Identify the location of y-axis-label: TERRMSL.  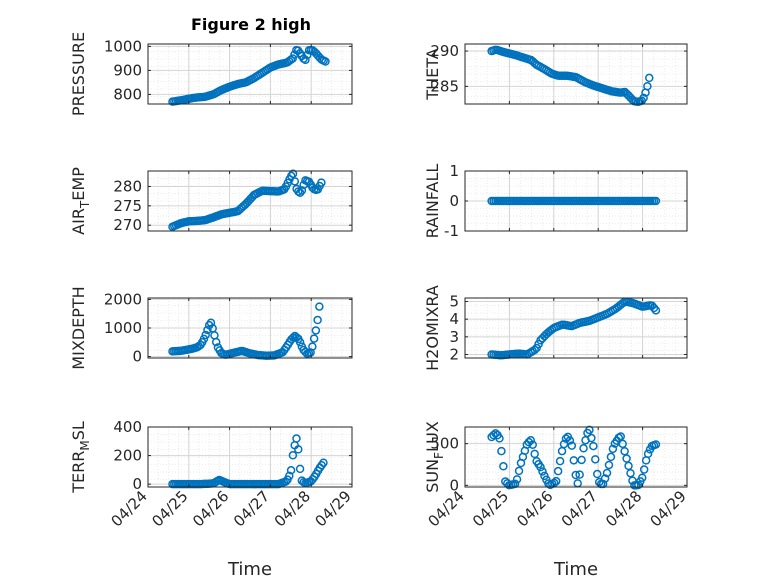
(80, 457).